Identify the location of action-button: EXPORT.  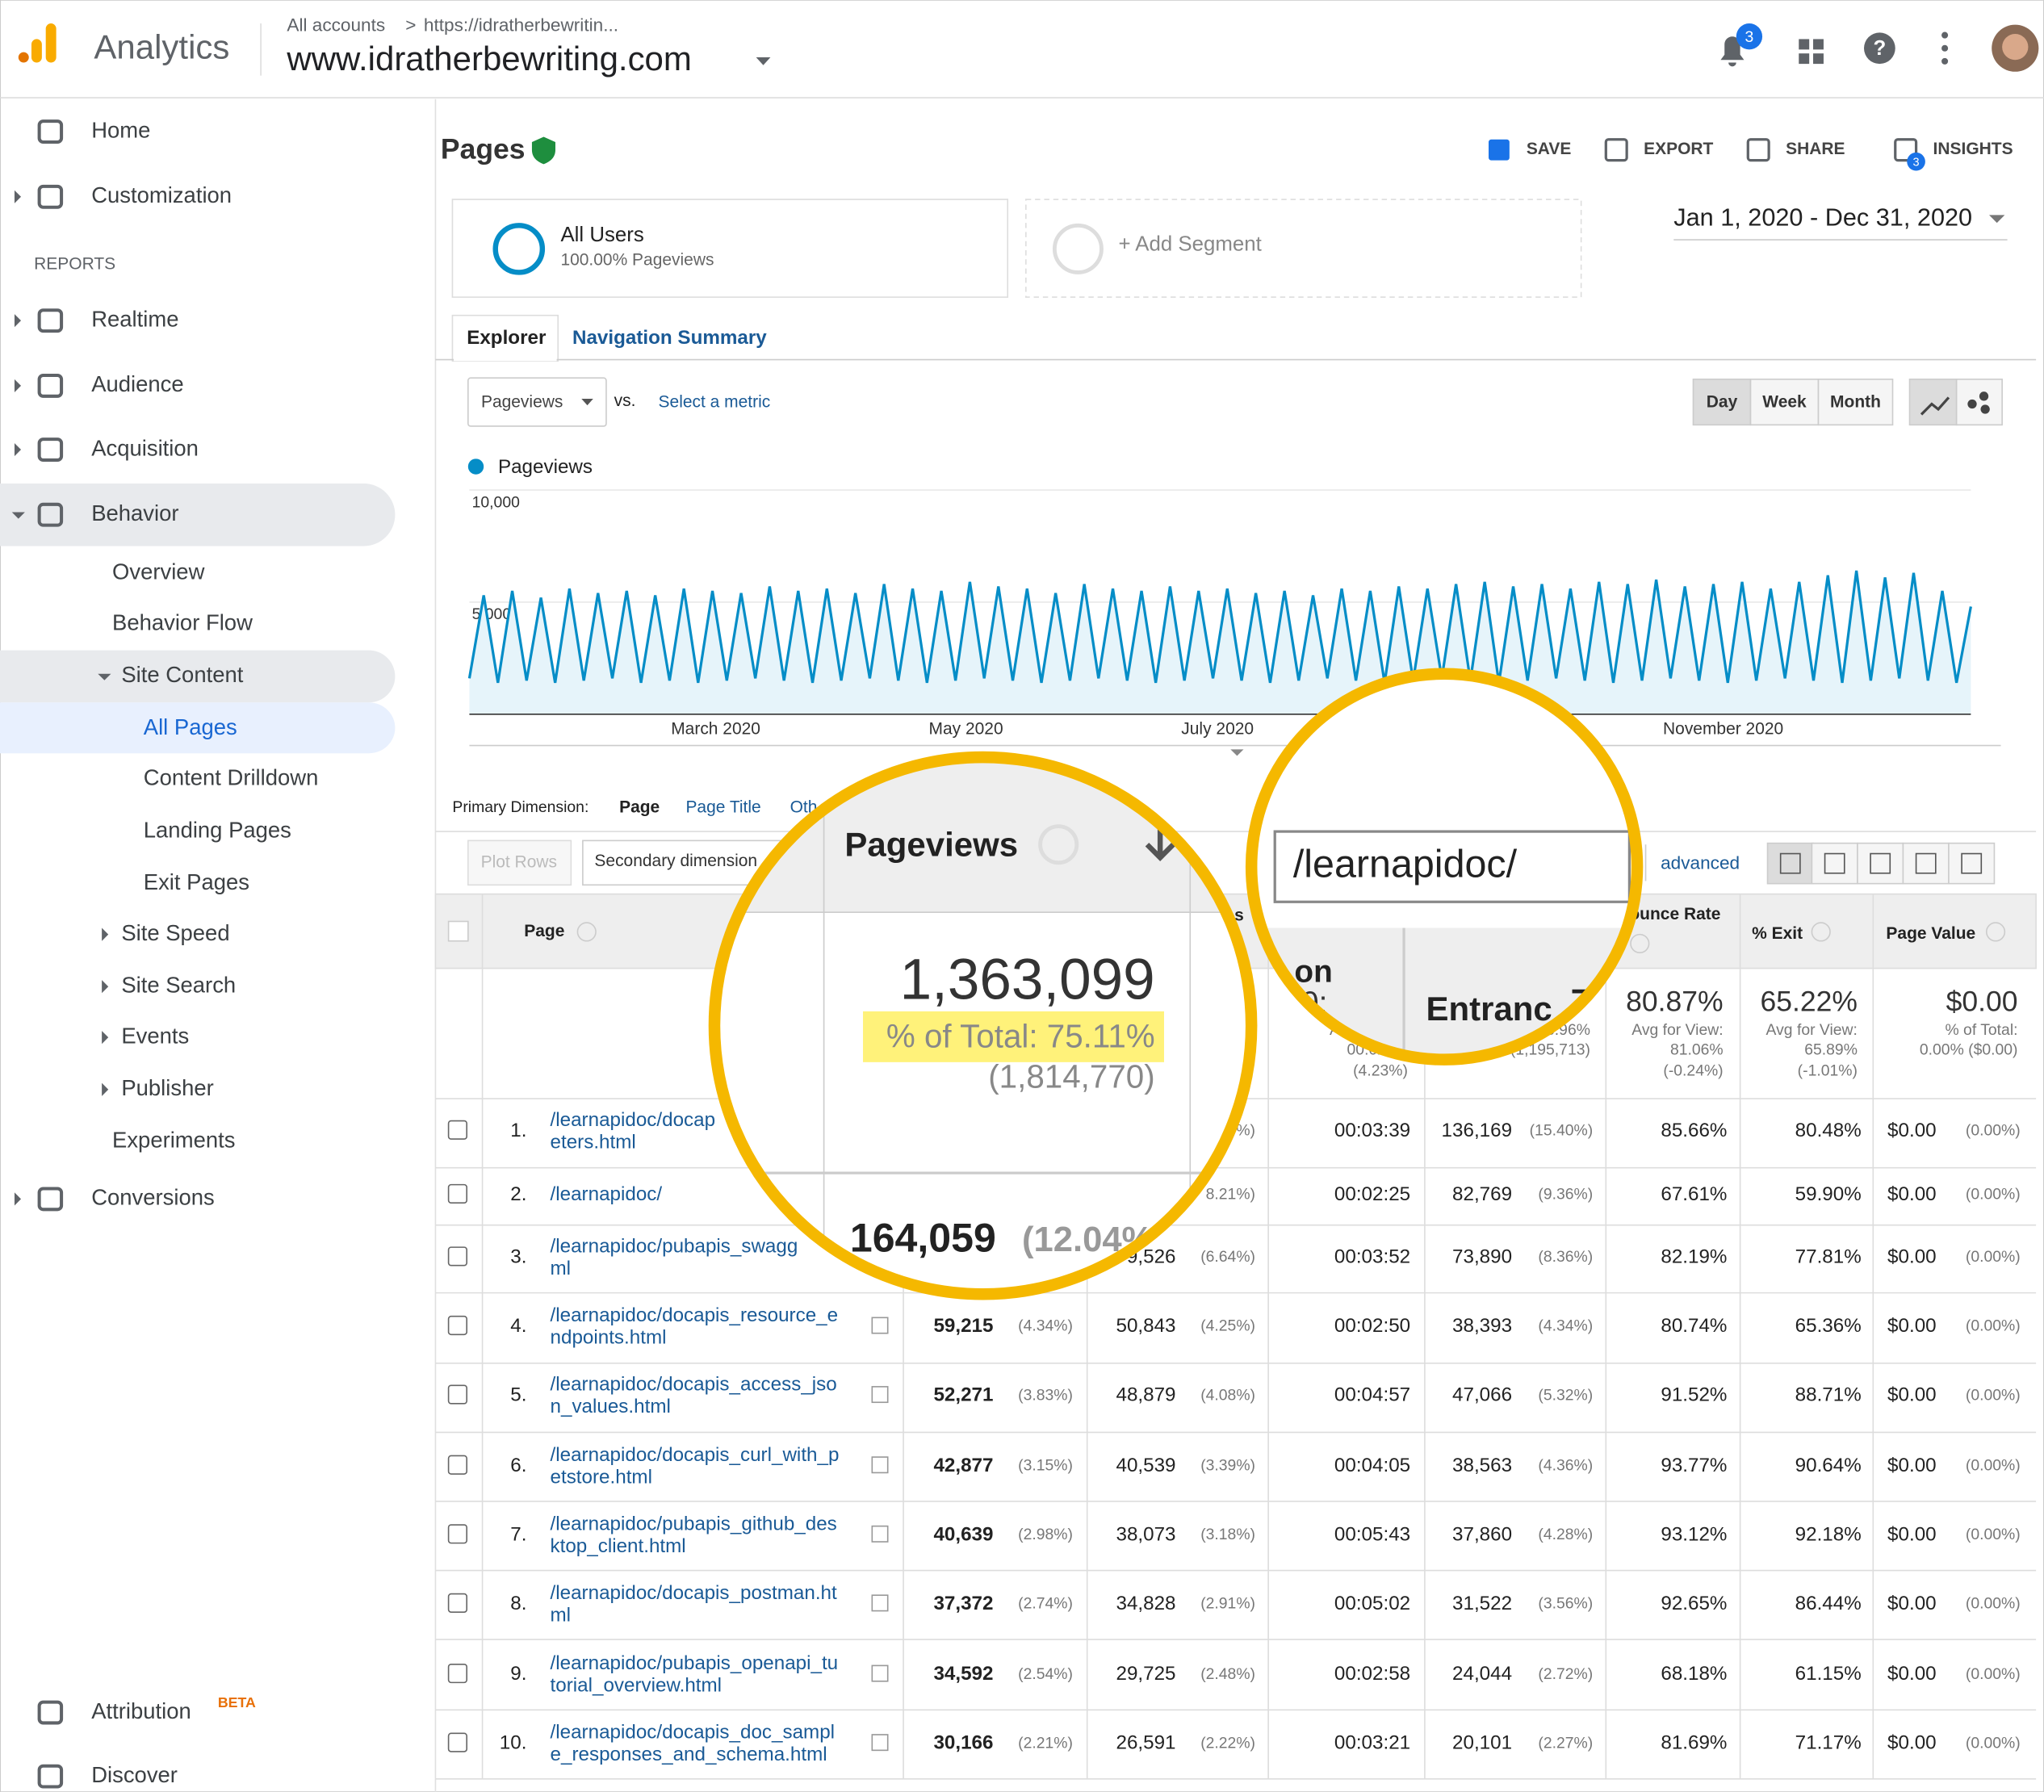
(1679, 149).